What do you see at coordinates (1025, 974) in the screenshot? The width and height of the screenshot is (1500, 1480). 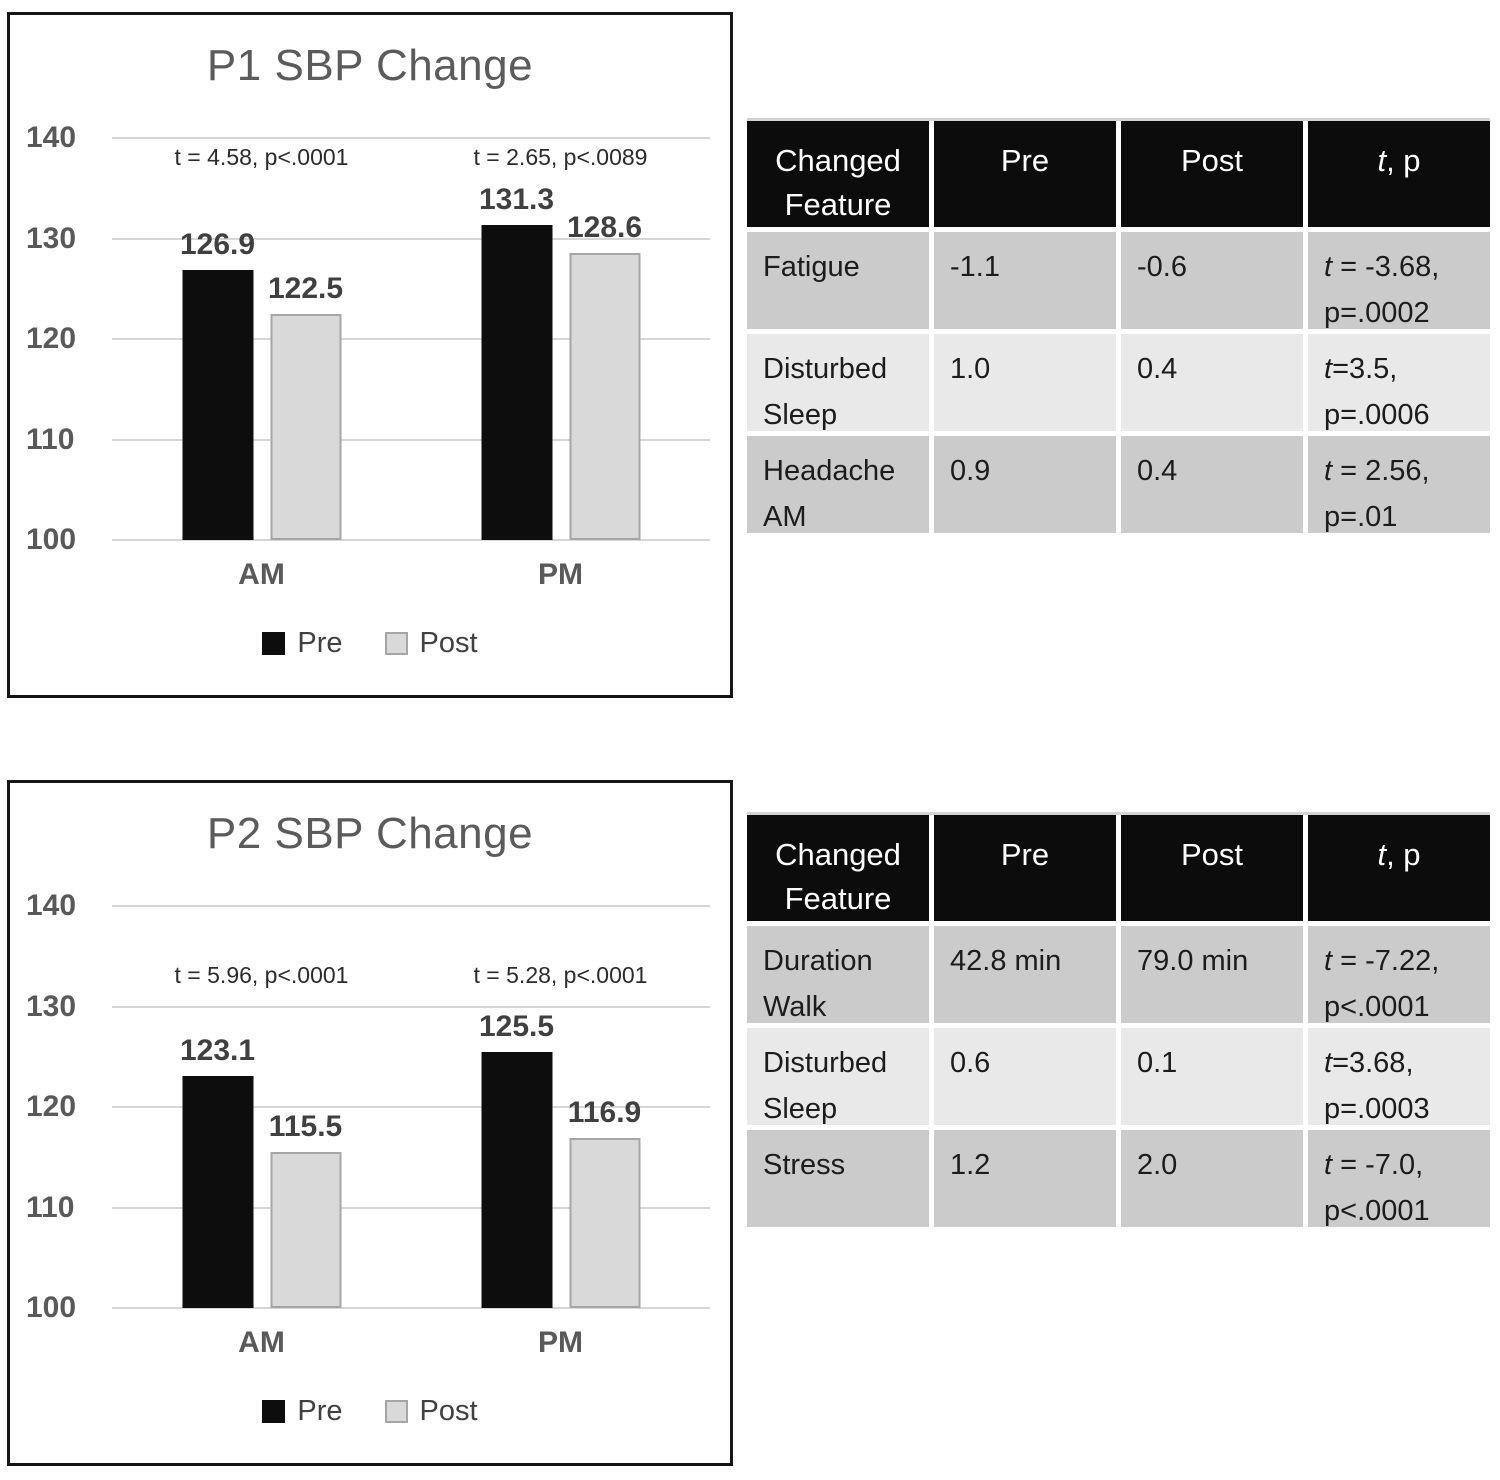 I see `cell-pre: 42.8 min` at bounding box center [1025, 974].